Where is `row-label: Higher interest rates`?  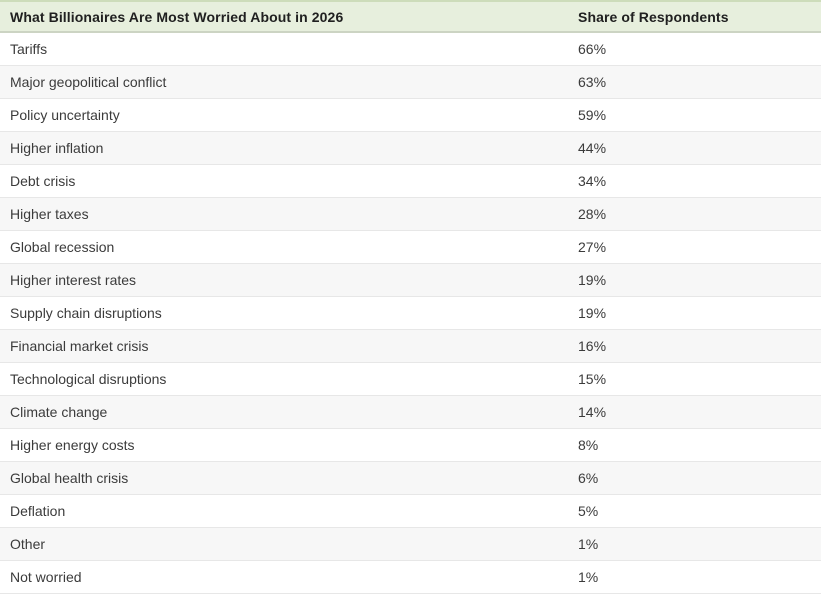 row-label: Higher interest rates is located at coordinates (73, 280).